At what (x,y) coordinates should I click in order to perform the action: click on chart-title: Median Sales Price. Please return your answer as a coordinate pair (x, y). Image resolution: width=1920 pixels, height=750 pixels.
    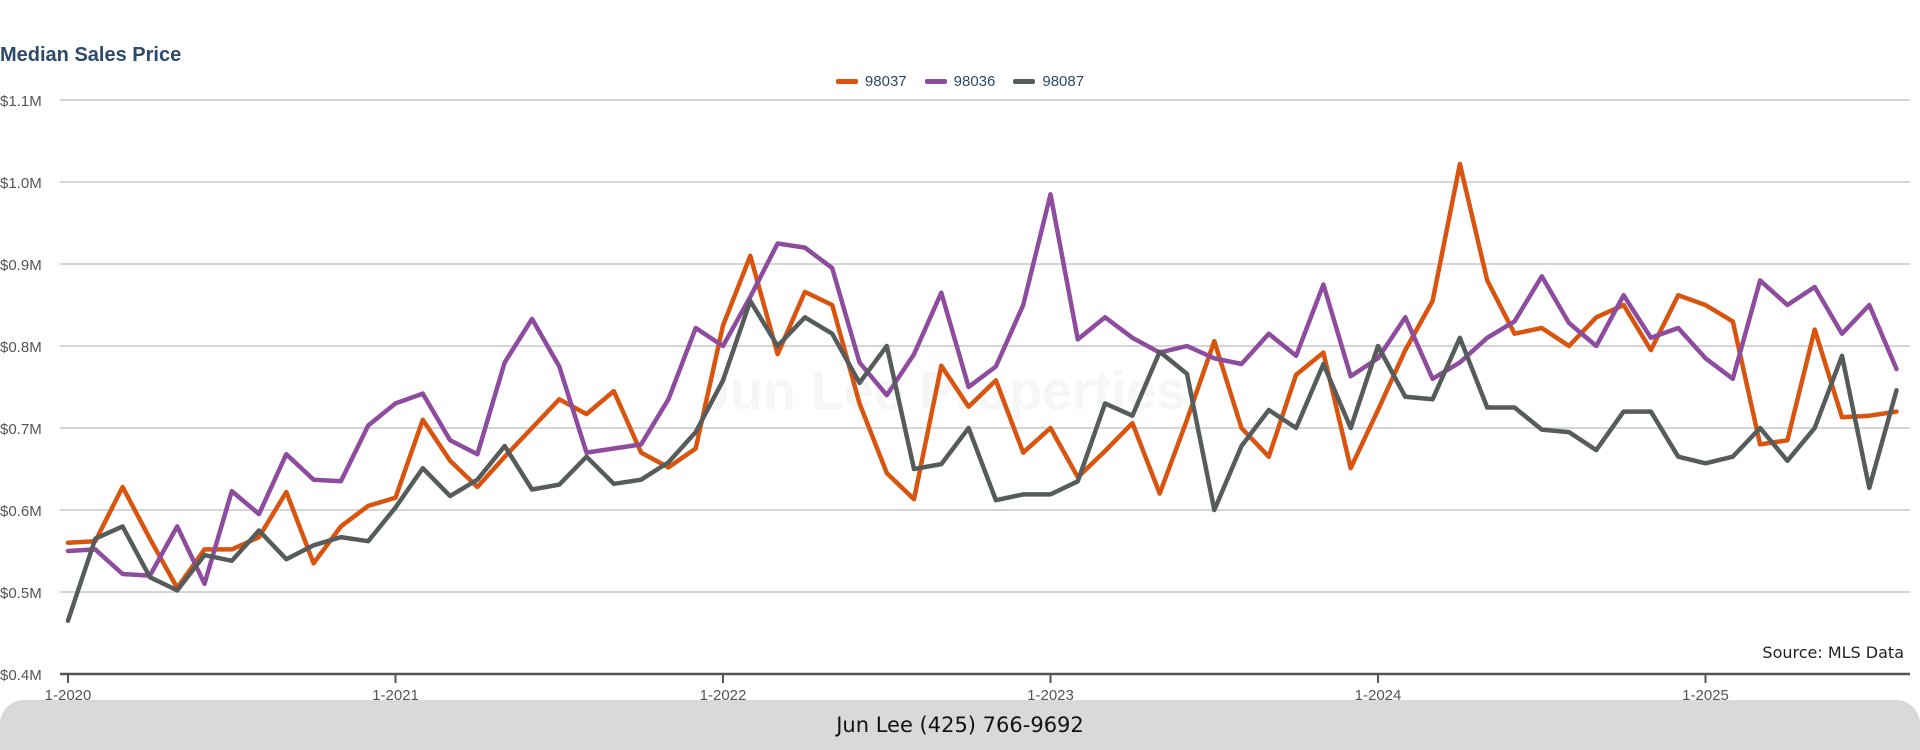
    Looking at the image, I should click on (91, 55).